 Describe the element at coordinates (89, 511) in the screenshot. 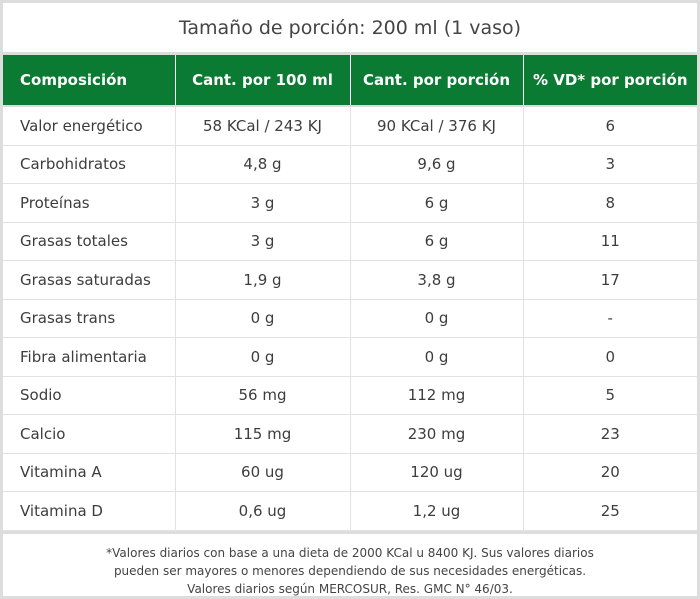

I see `nutrient-name: Vitamina D` at that location.